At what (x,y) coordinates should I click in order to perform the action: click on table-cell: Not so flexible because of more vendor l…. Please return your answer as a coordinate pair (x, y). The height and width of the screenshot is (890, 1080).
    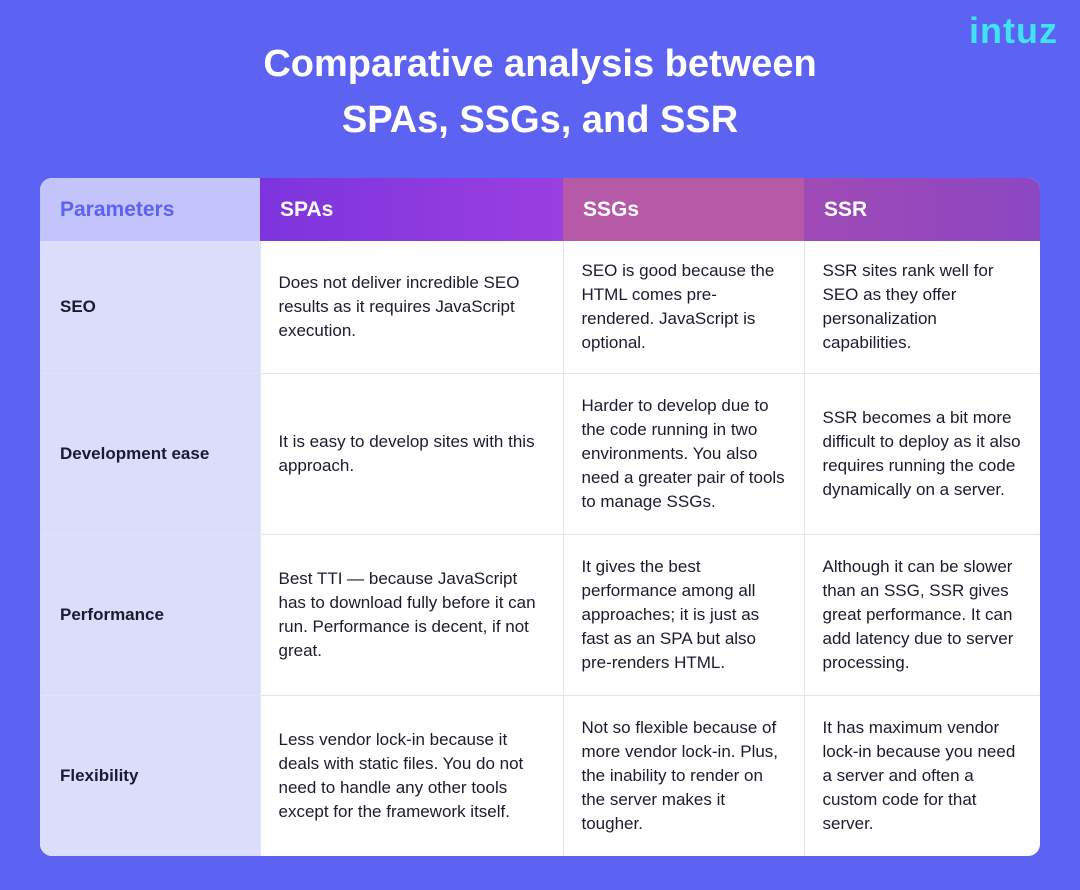
    Looking at the image, I should click on (683, 775).